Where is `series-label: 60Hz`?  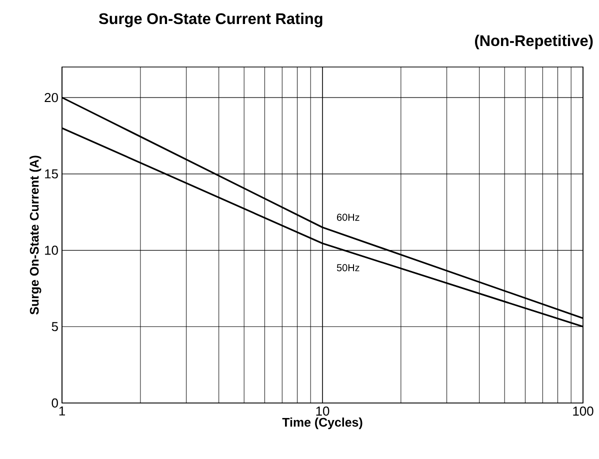 series-label: 60Hz is located at coordinates (348, 217).